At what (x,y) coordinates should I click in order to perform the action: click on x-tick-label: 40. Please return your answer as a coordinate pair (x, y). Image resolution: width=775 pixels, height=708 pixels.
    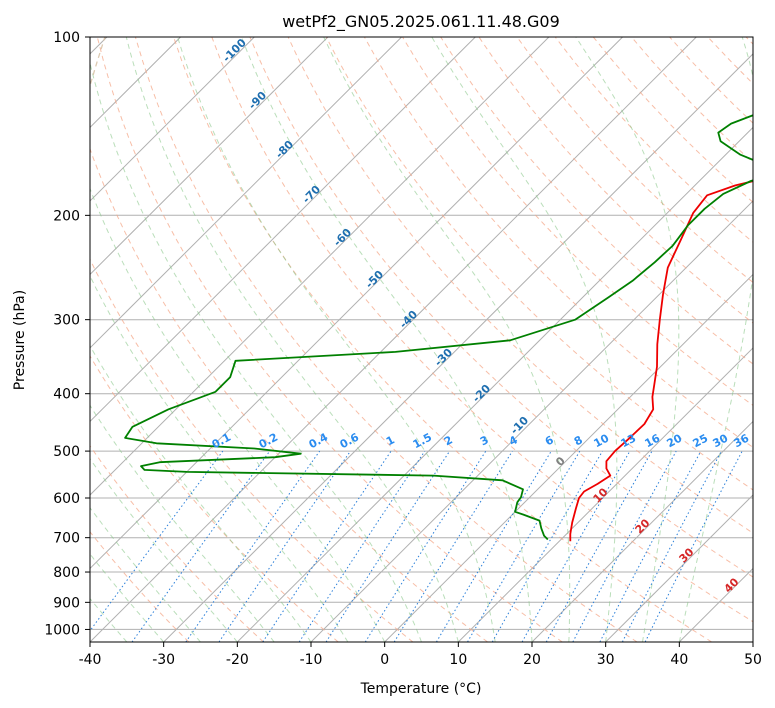
    Looking at the image, I should click on (679, 660).